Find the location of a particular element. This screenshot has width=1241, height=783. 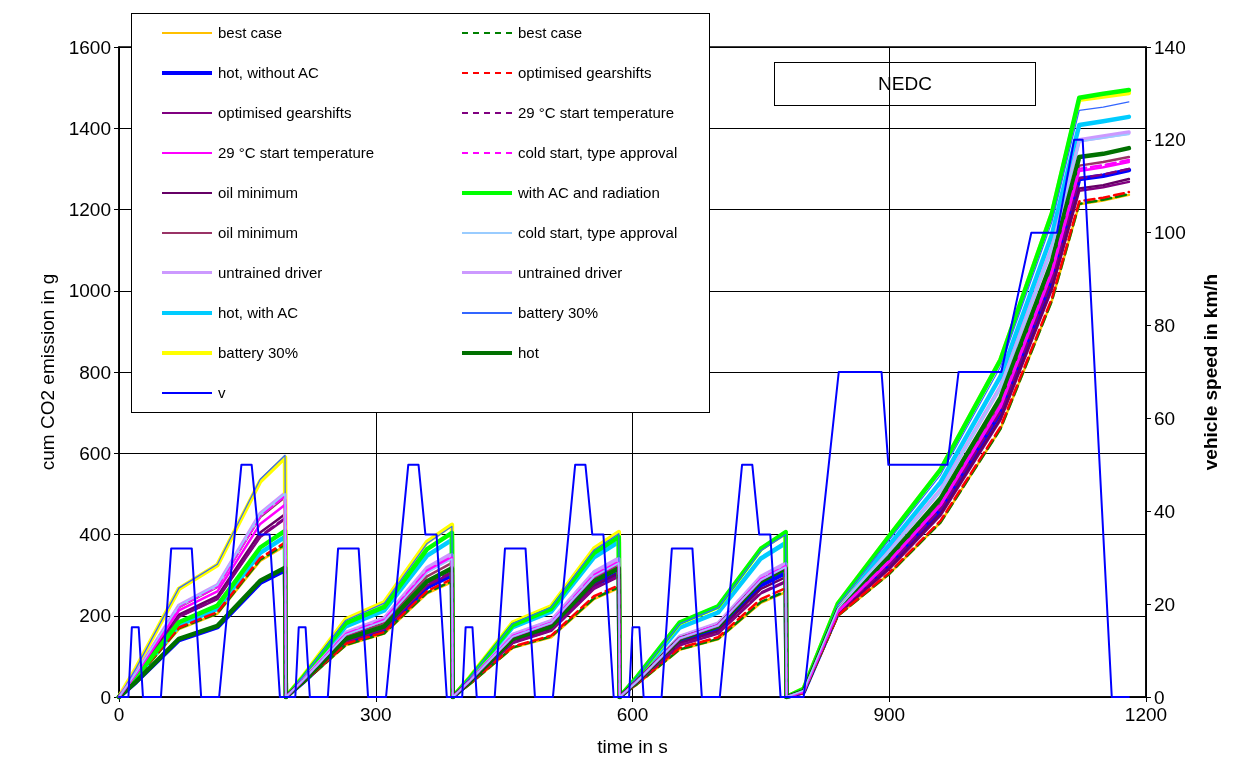

y-tick-label: 1400 is located at coordinates (89, 128).